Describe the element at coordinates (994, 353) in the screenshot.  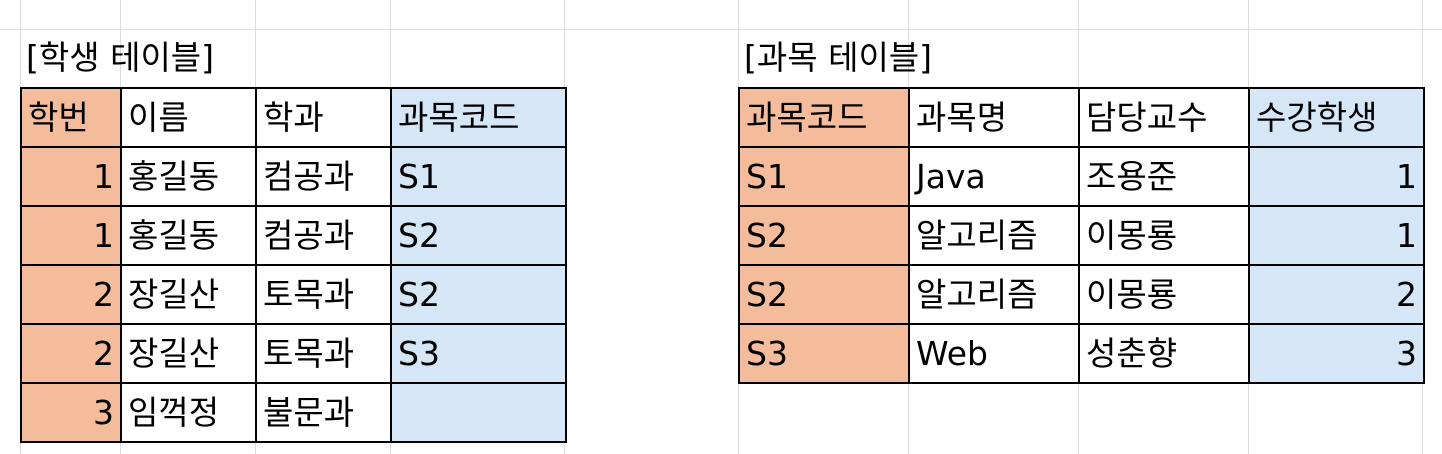
I see `cell-course-name: Web` at that location.